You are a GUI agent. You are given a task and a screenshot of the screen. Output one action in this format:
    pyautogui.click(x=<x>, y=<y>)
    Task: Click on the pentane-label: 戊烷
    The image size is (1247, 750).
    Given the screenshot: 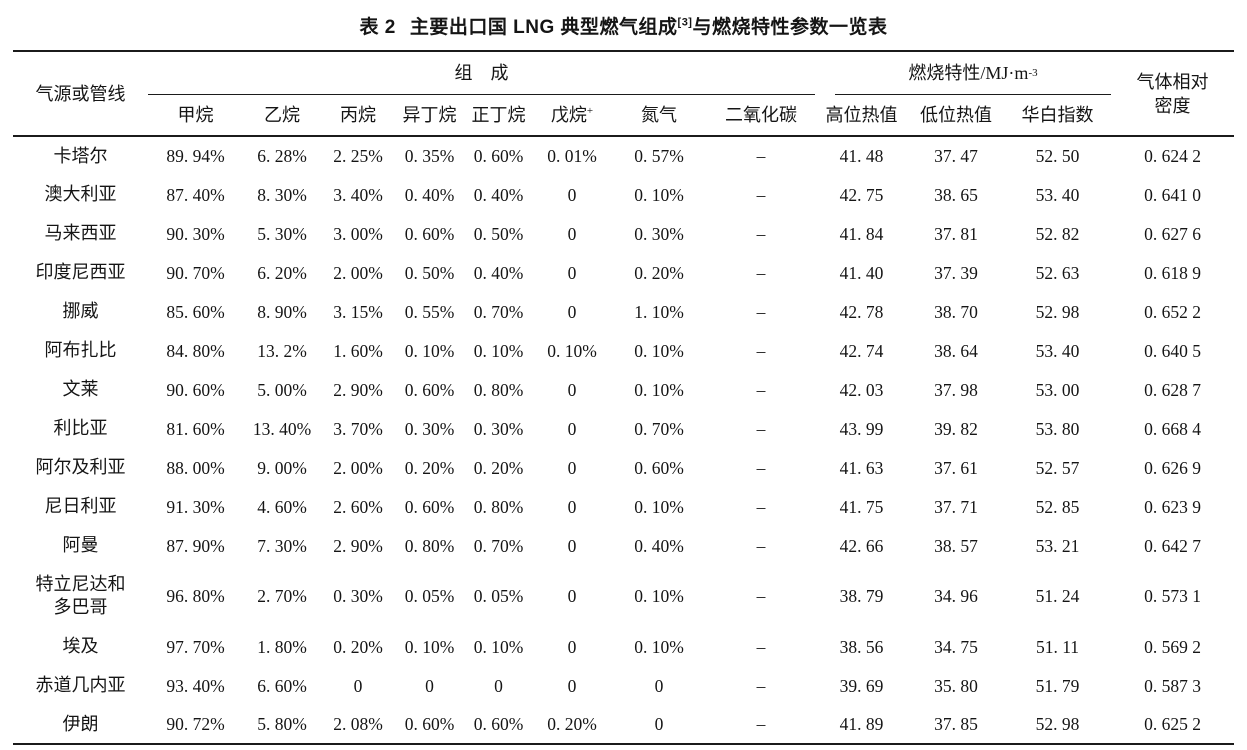 What is the action you would take?
    pyautogui.click(x=568, y=115)
    